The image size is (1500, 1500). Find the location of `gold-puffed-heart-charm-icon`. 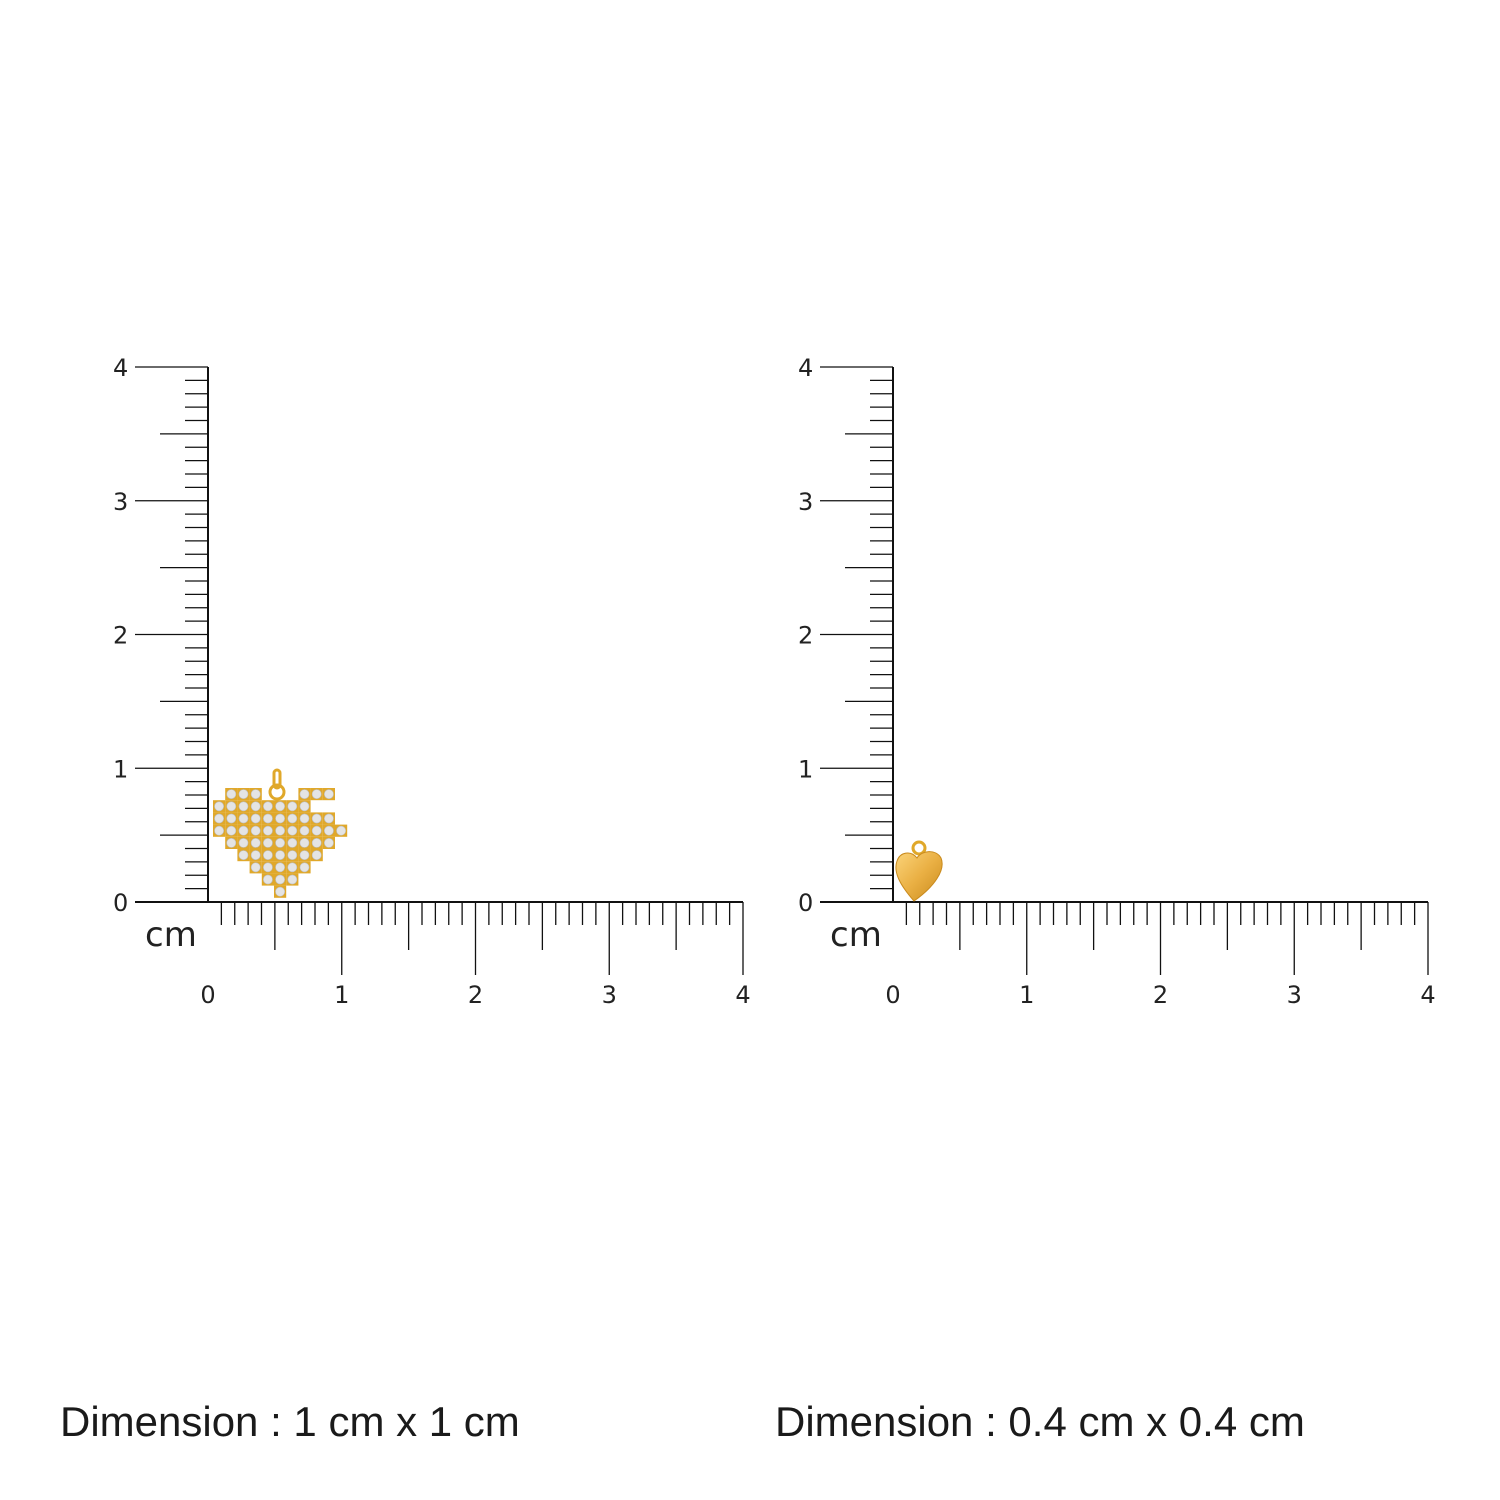

gold-puffed-heart-charm-icon is located at coordinates (919, 871).